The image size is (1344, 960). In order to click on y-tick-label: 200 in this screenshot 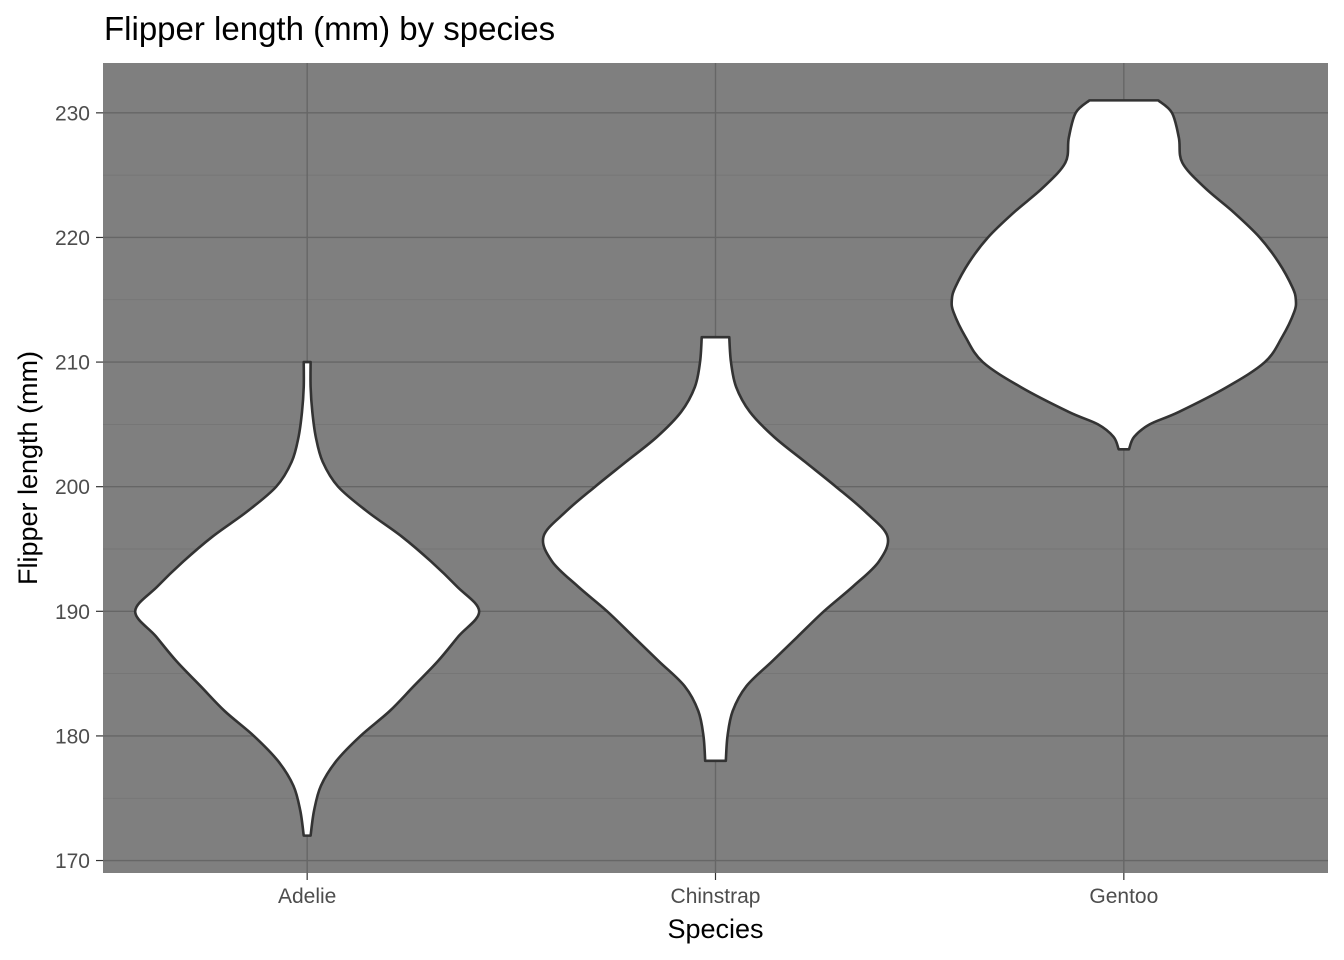, I will do `click(72, 487)`.